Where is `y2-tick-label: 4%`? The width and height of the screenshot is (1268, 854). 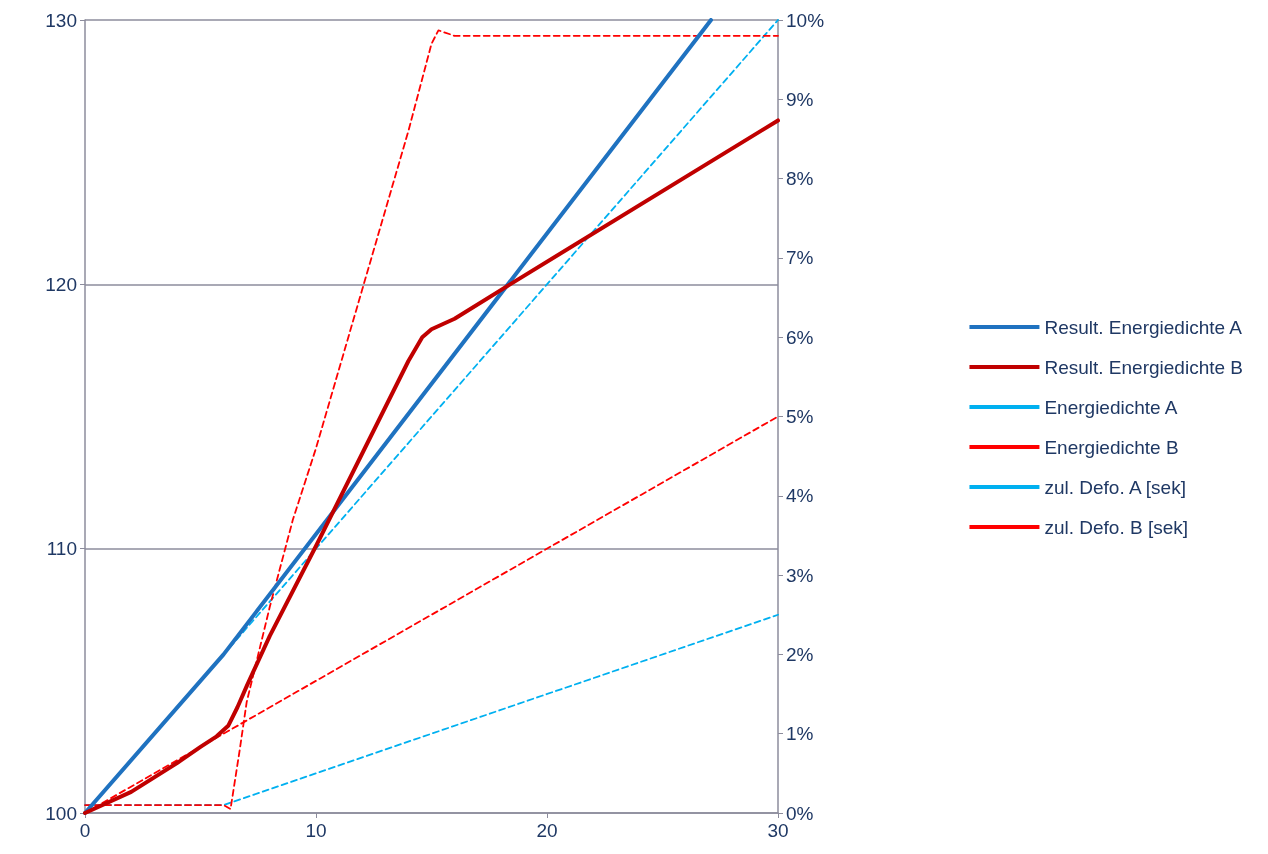
y2-tick-label: 4% is located at coordinates (800, 496).